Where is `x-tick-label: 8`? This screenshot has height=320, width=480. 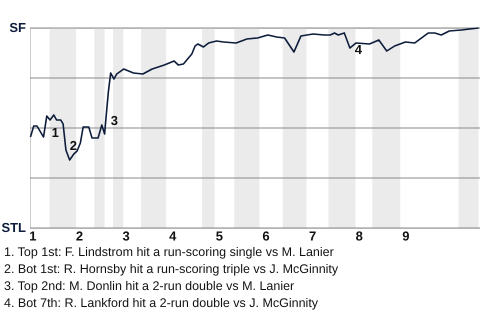 x-tick-label: 8 is located at coordinates (359, 236).